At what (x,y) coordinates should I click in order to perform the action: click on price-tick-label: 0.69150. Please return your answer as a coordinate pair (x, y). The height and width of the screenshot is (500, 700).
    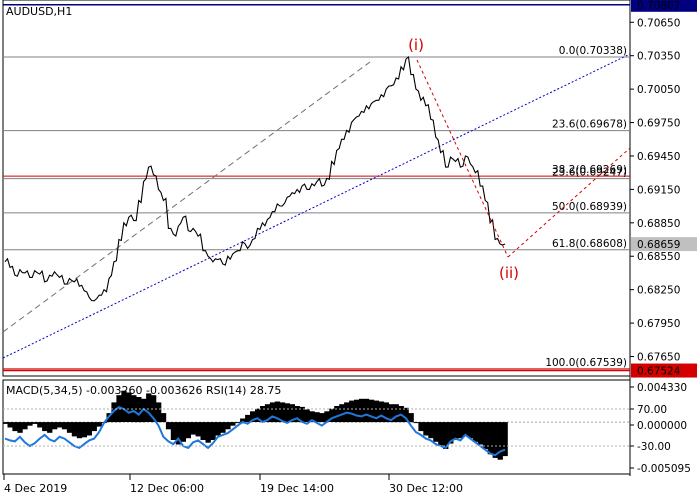
    Looking at the image, I should click on (658, 190).